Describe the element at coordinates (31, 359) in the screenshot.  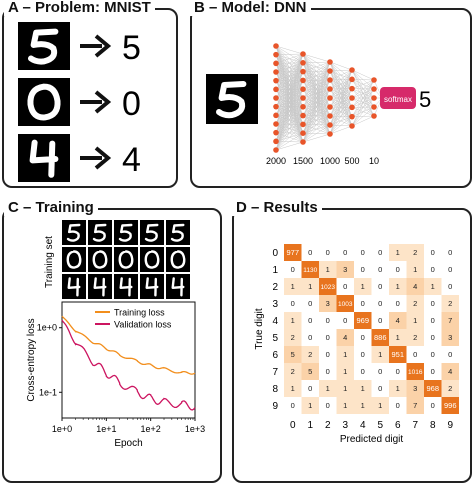
I see `y-axis-label: Cross-entropy loss` at that location.